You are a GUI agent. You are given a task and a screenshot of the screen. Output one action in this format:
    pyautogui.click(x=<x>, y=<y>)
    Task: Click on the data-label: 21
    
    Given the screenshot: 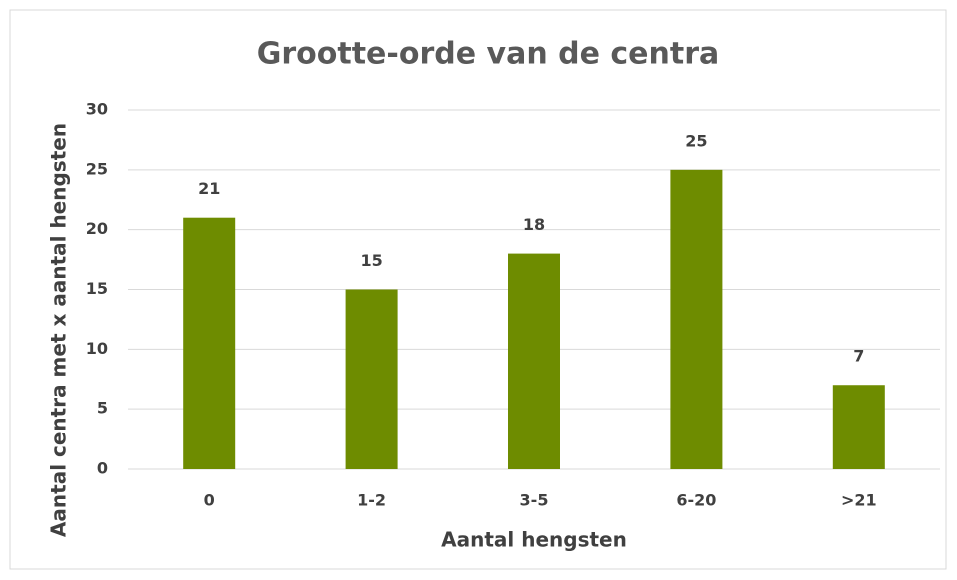 What is the action you would take?
    pyautogui.click(x=209, y=188)
    